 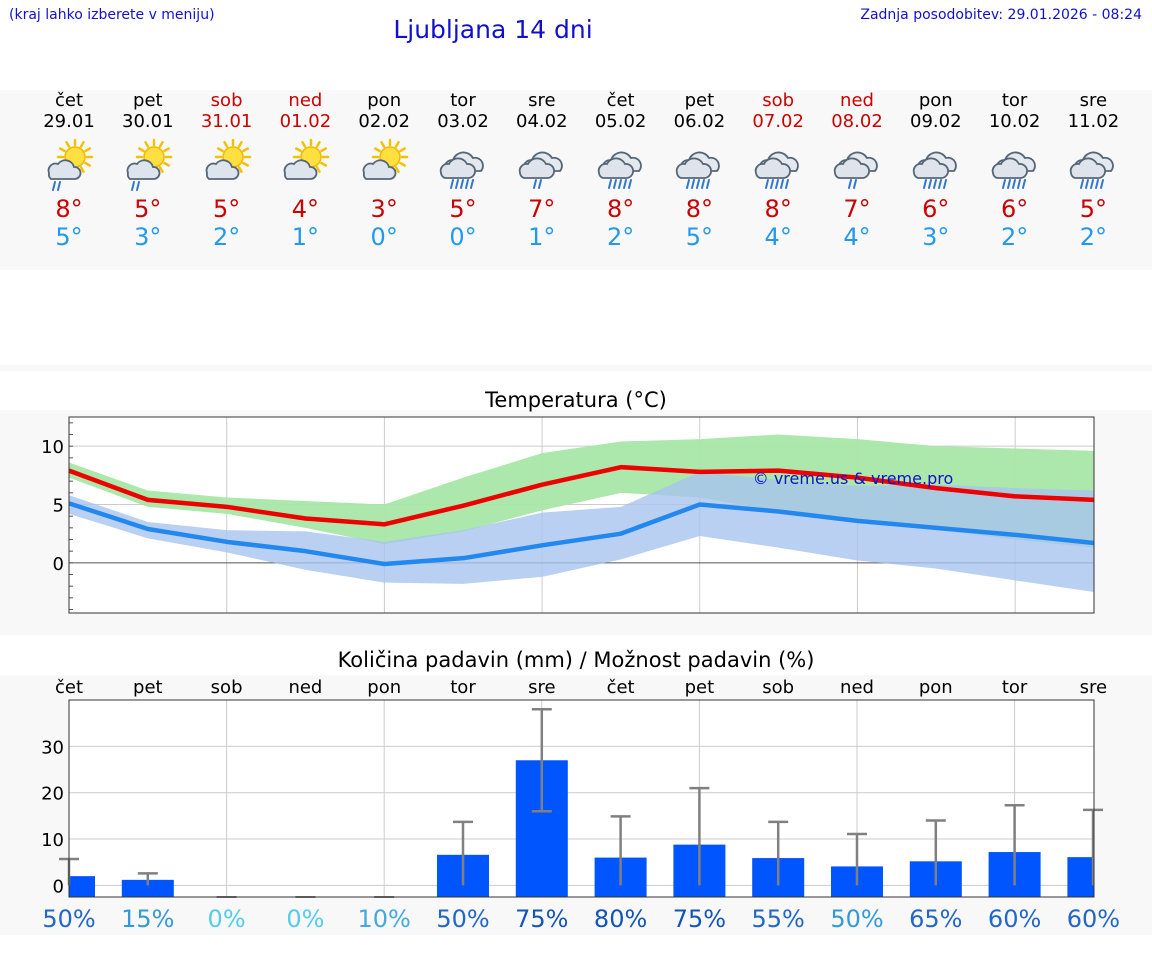 I want to click on sun-cloud-rain-icon, so click(x=70, y=164).